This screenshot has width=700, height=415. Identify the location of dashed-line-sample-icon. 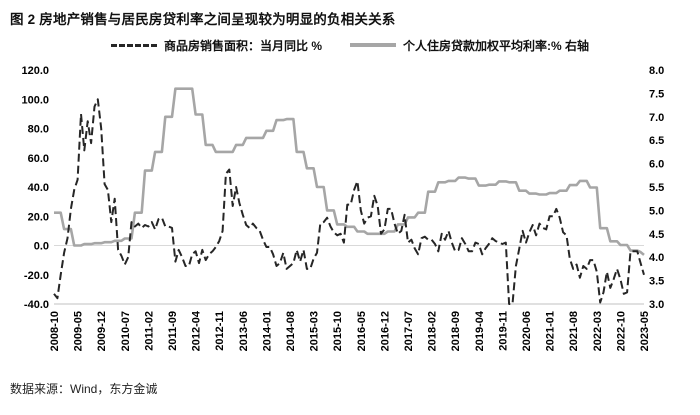
(133, 45).